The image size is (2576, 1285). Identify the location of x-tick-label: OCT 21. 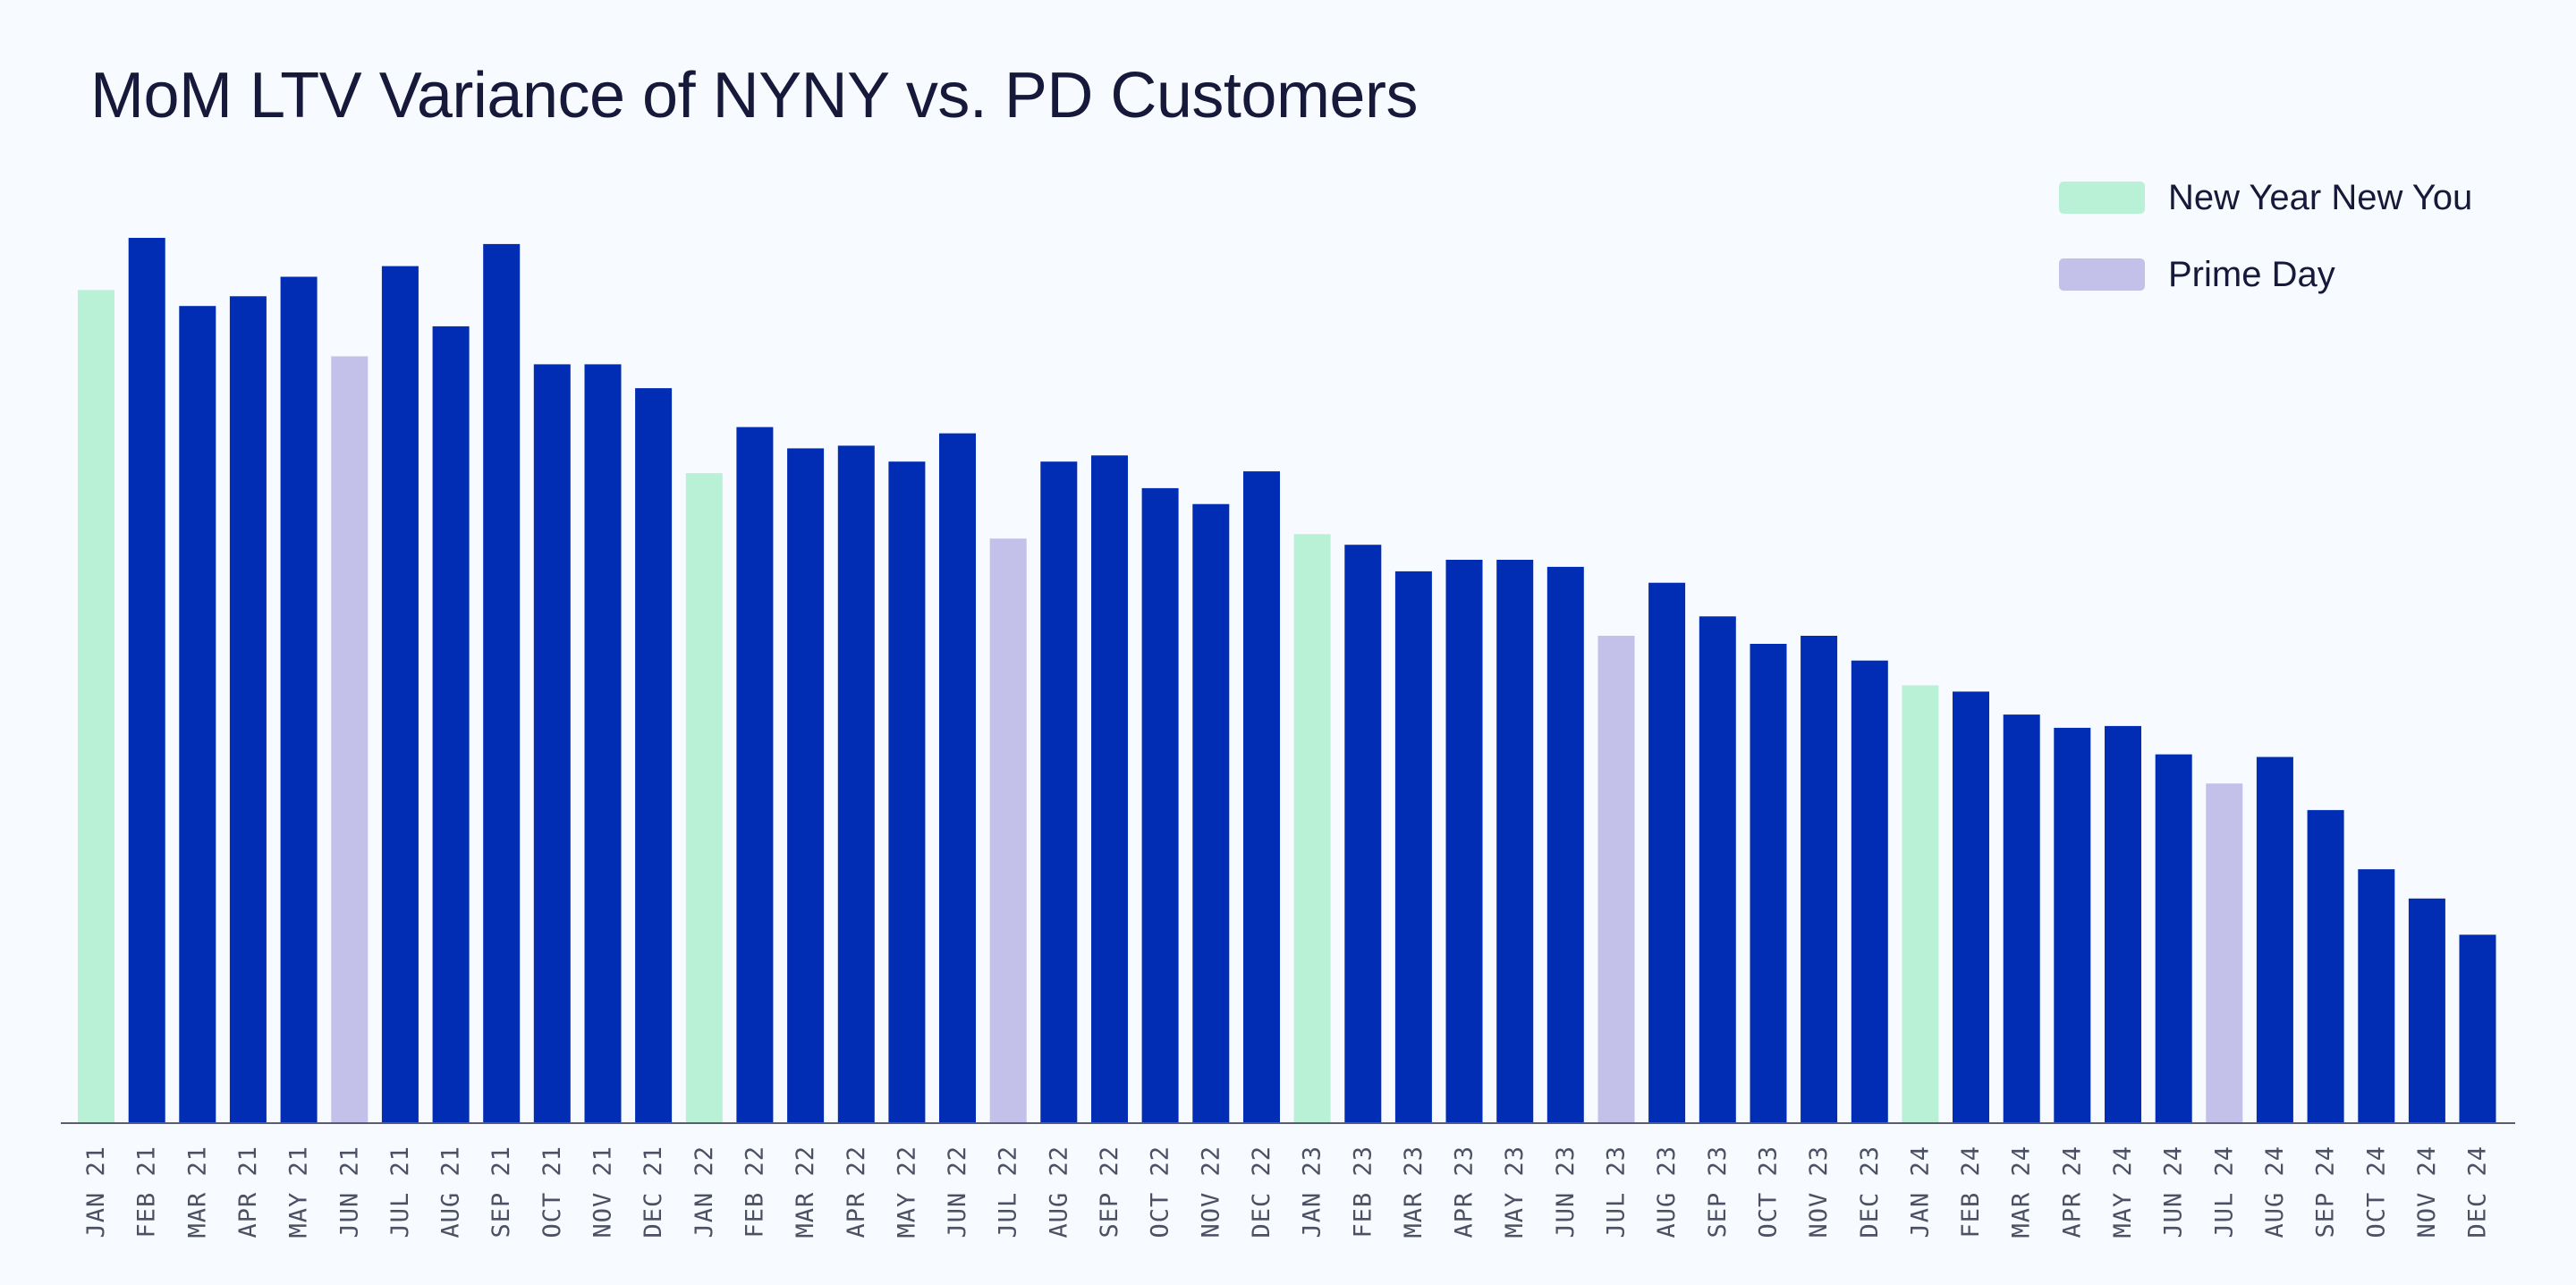
(552, 1192).